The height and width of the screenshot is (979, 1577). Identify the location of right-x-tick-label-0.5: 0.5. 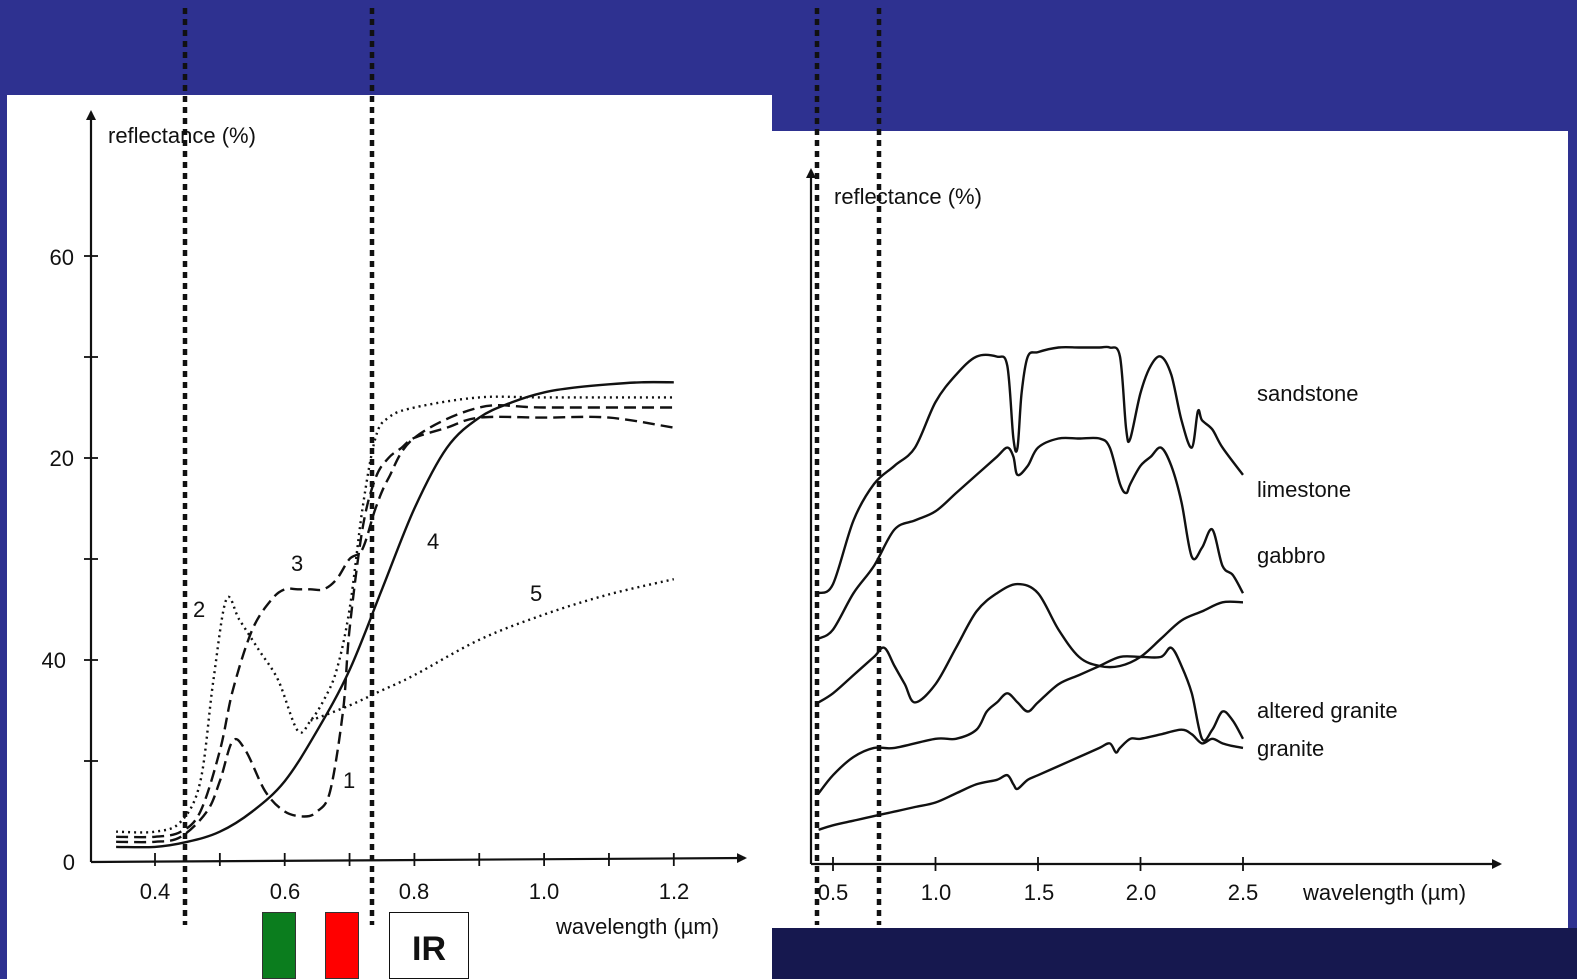
(833, 892).